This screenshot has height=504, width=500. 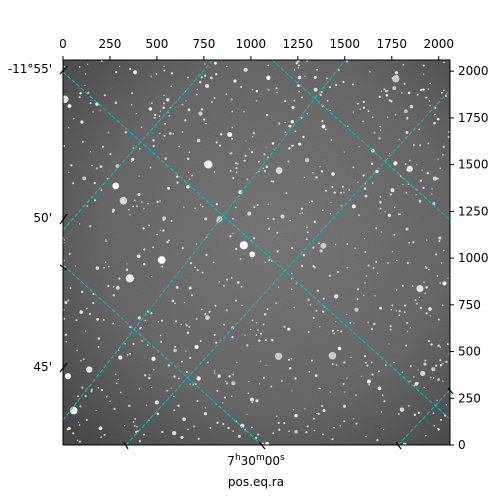 What do you see at coordinates (256, 48) in the screenshot?
I see `top-axis: 0 250 500 750 1000 1250 1500 1750 2000` at bounding box center [256, 48].